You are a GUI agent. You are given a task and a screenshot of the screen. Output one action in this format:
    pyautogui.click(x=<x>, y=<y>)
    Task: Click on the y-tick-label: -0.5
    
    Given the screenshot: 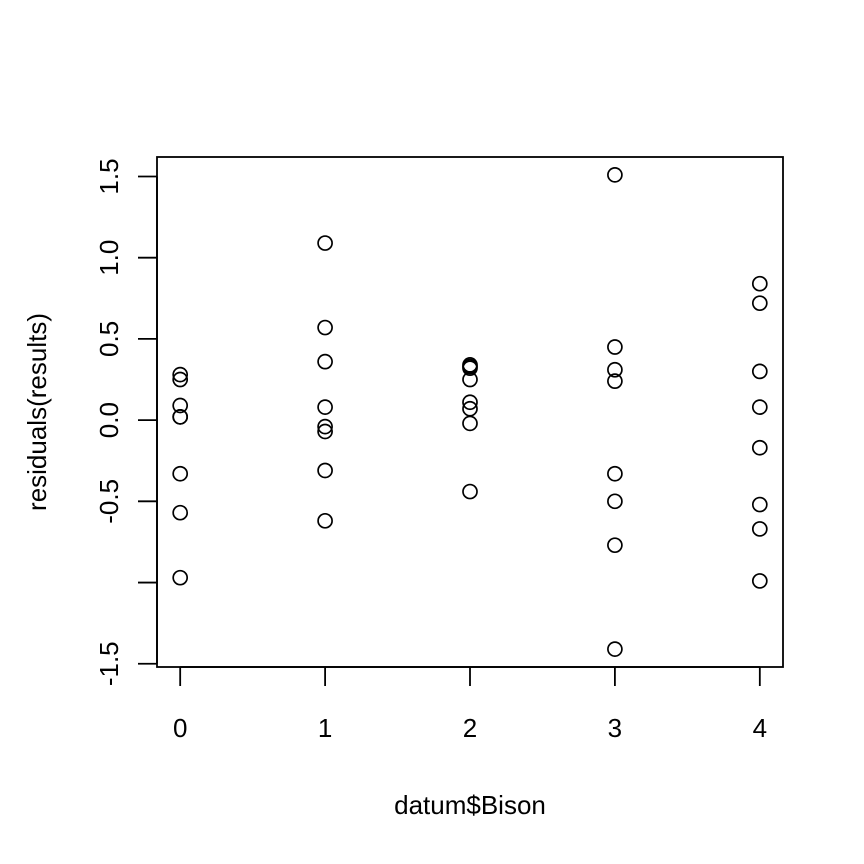 What is the action you would take?
    pyautogui.click(x=109, y=501)
    